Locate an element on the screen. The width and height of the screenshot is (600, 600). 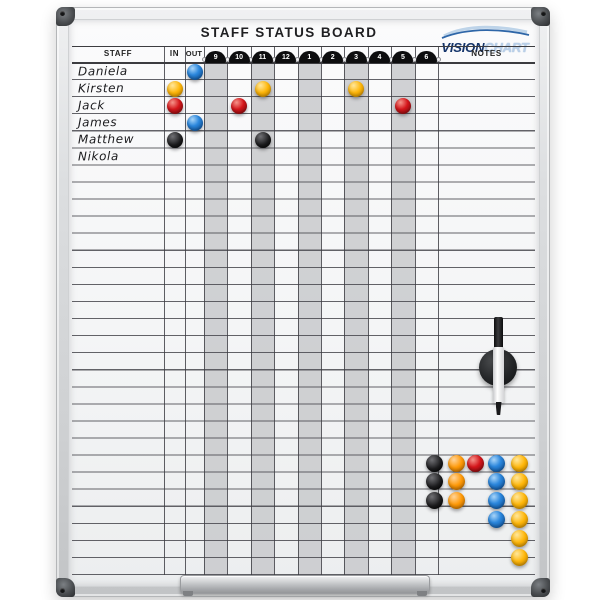
staff-name: Nikola is located at coordinates (98, 156).